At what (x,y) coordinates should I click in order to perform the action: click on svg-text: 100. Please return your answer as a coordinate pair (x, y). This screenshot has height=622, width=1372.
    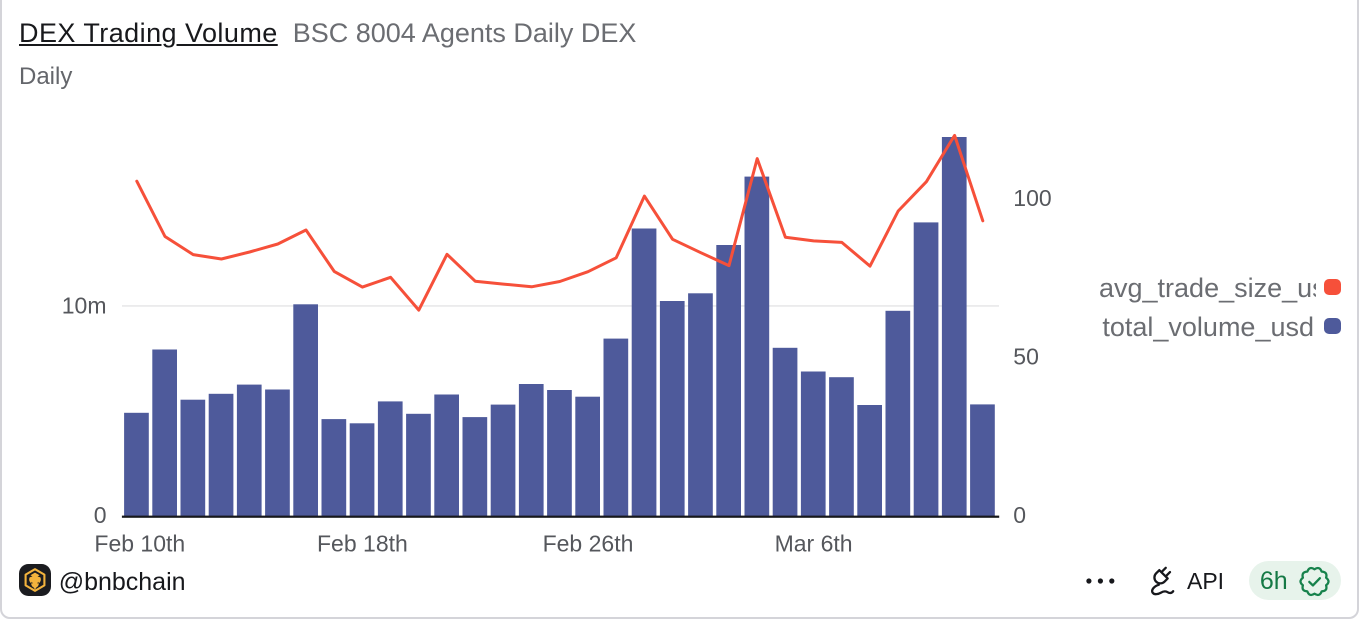
    Looking at the image, I should click on (1032, 198).